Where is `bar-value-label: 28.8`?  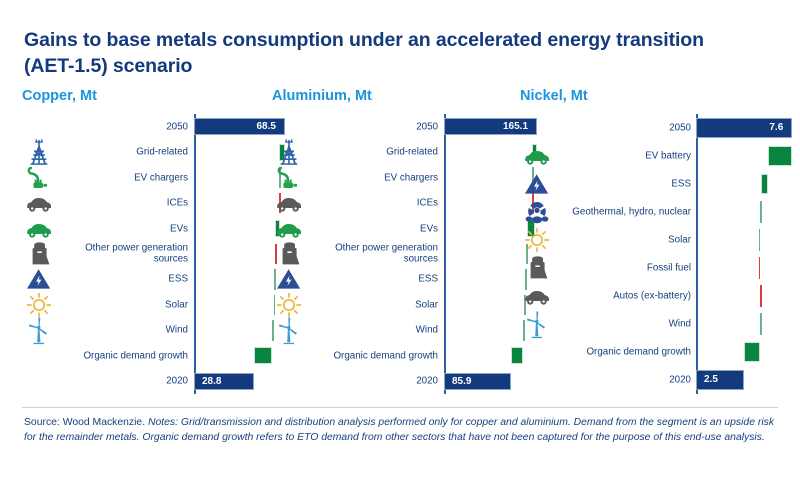
bar-value-label: 28.8 is located at coordinates (212, 381).